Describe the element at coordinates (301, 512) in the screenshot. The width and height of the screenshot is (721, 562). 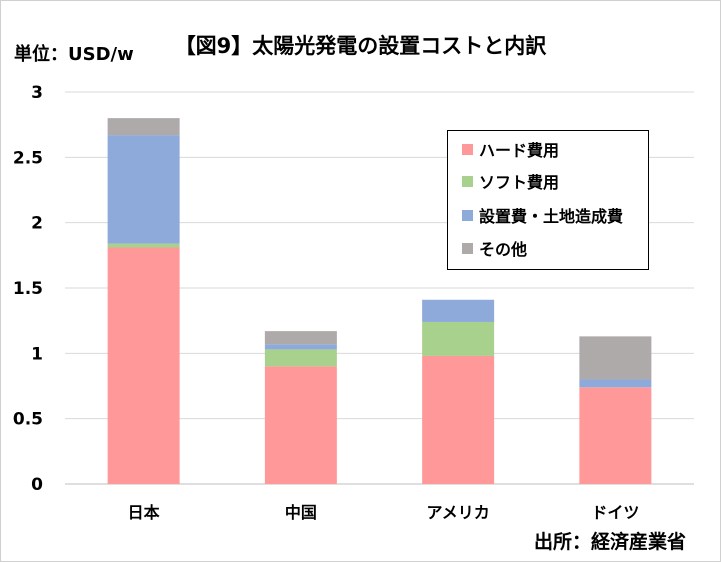
I see `category-label-1: 中国` at that location.